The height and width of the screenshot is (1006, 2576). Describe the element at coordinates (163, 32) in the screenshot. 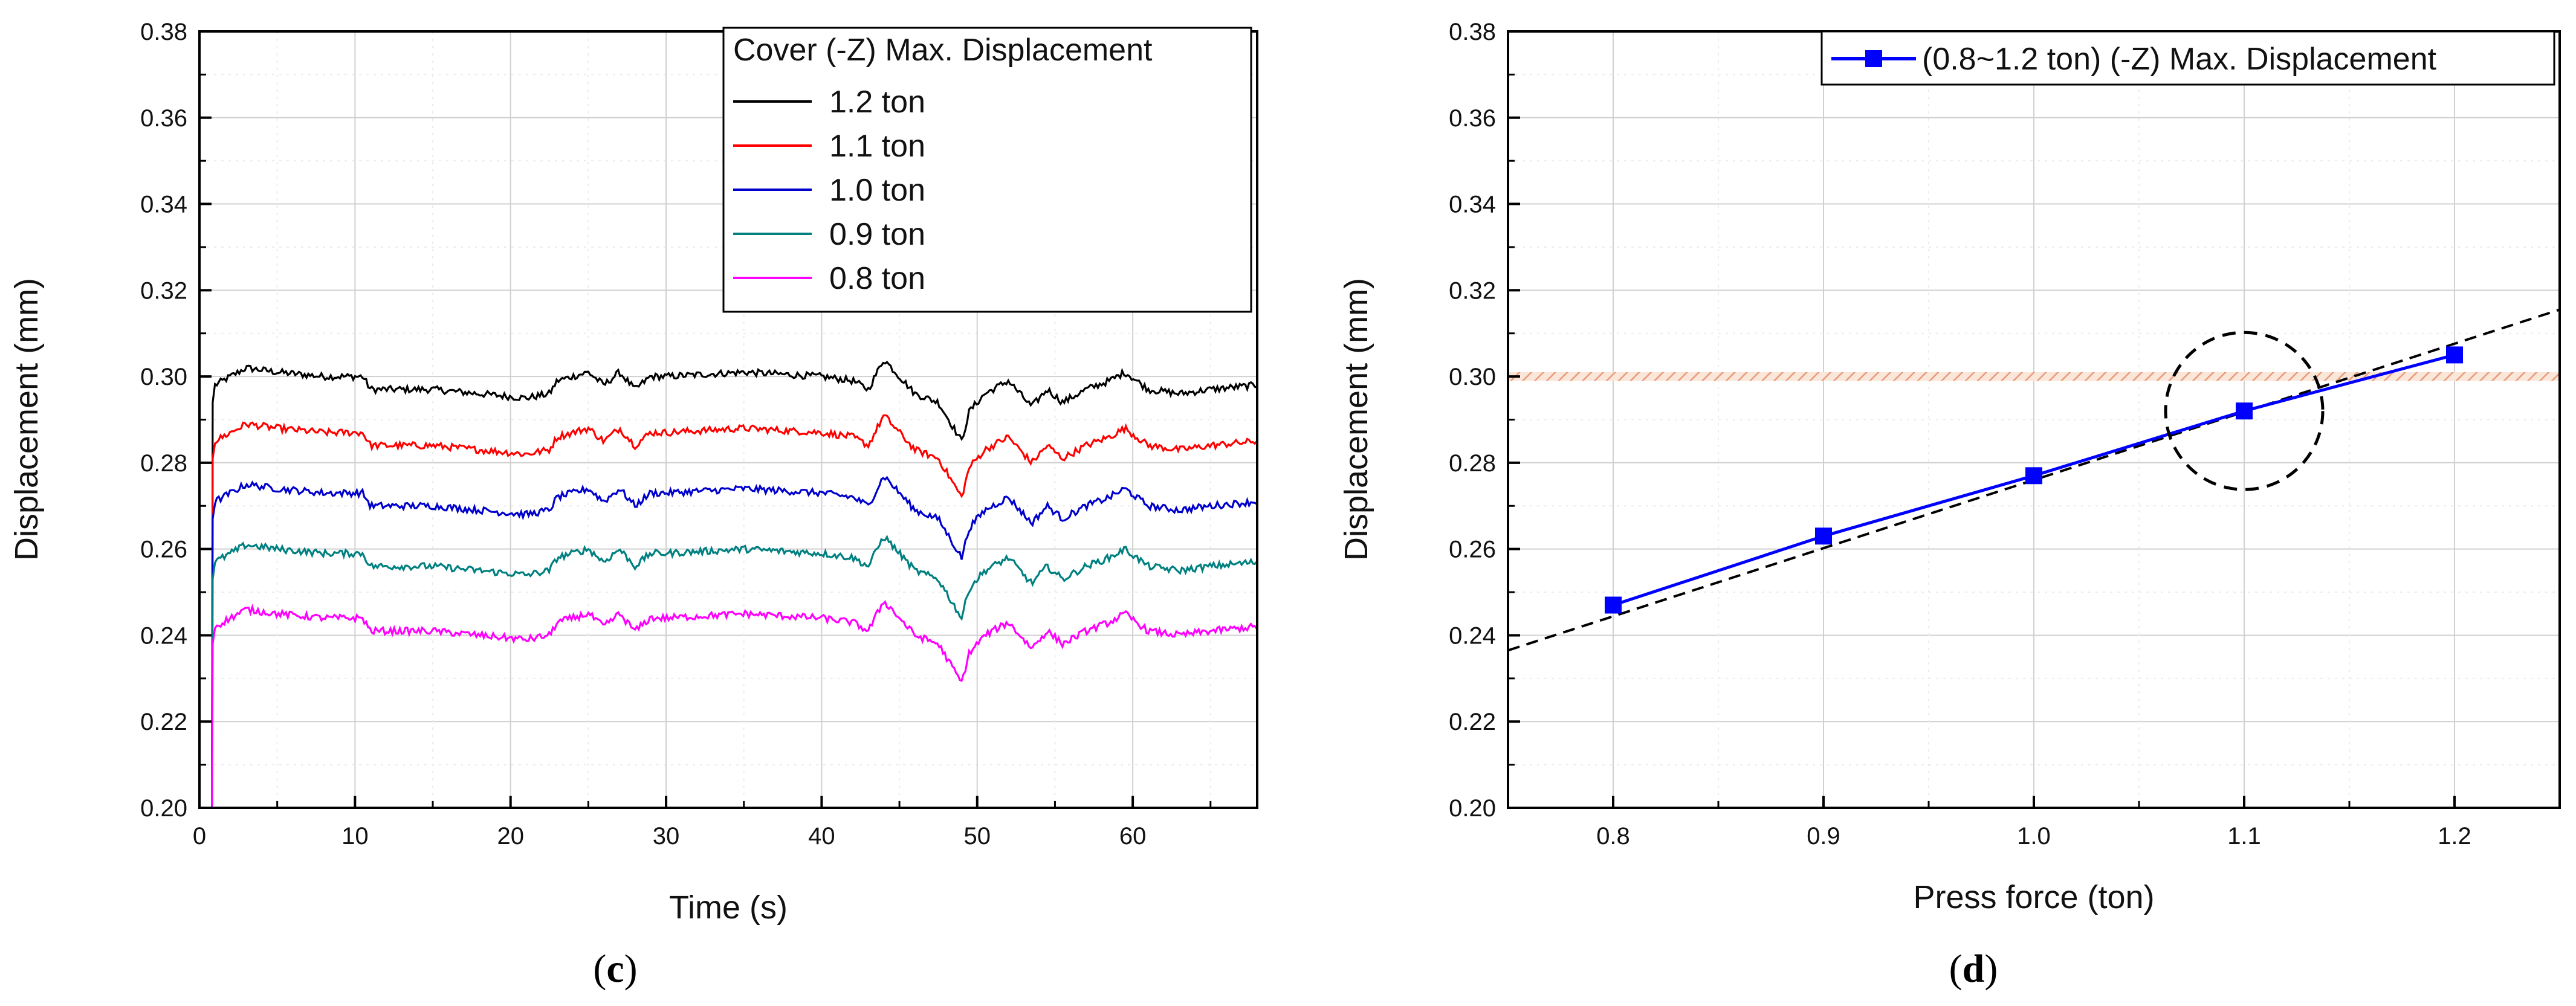

I see `c-y-tick-label: 0.38` at that location.